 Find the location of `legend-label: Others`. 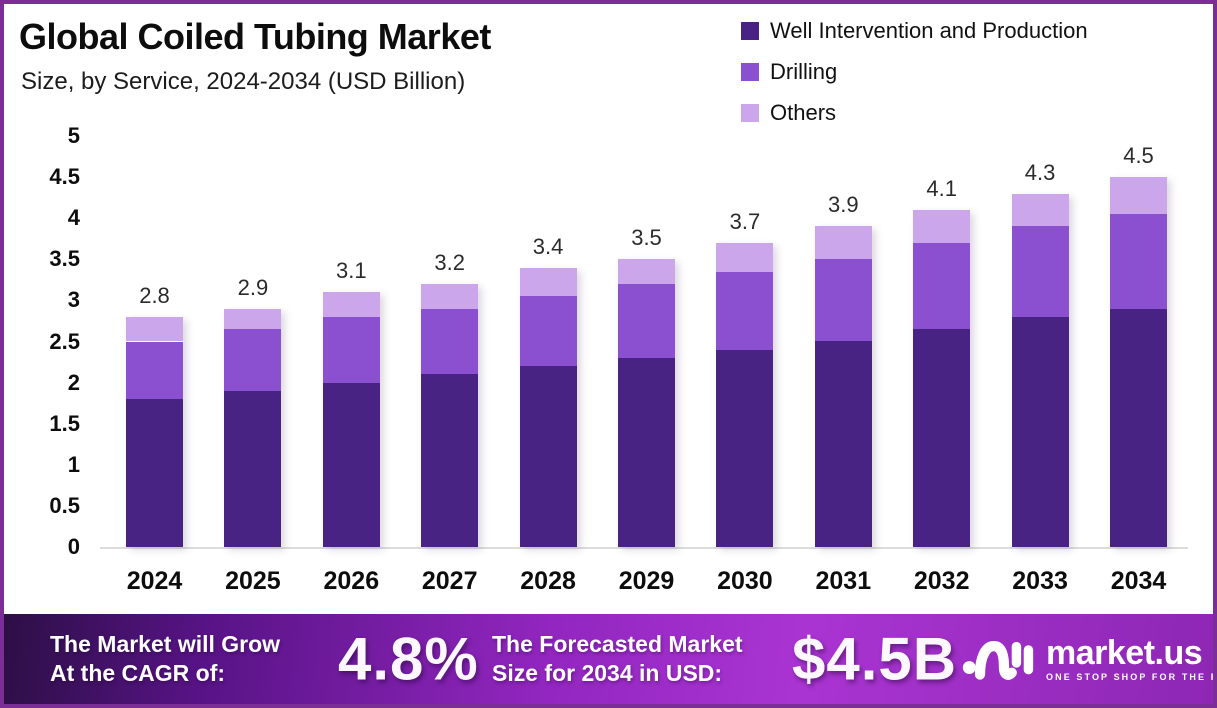

legend-label: Others is located at coordinates (803, 112).